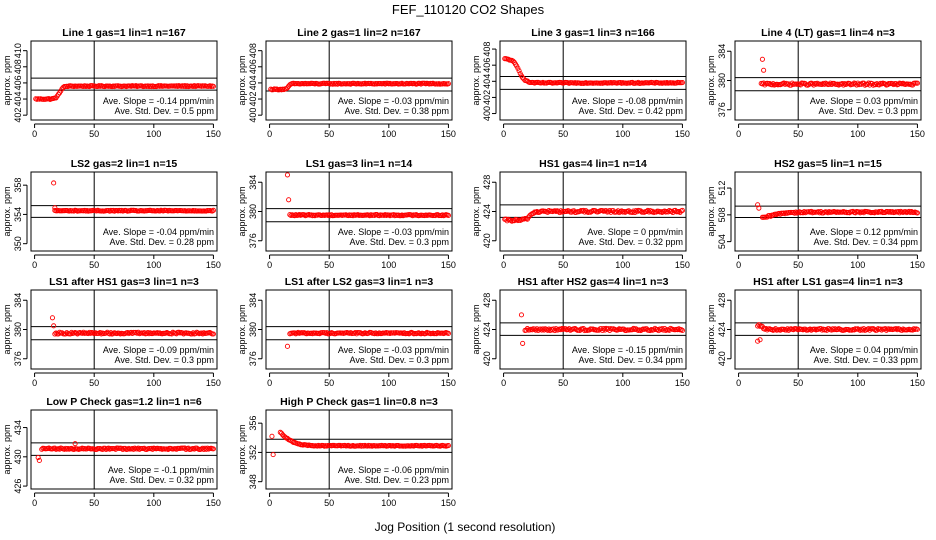 The height and width of the screenshot is (540, 936). What do you see at coordinates (593, 33) in the screenshot?
I see `panel-title: Line 3 gas=1 lin=3 n=166` at bounding box center [593, 33].